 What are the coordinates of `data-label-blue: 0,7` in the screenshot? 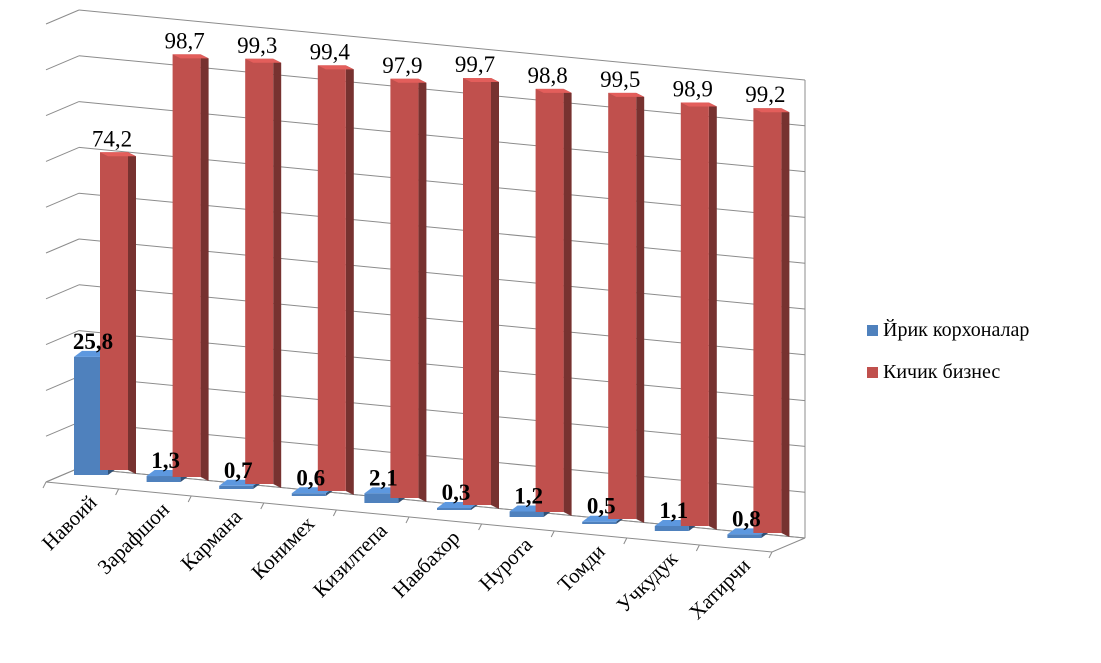 It's located at (238, 470).